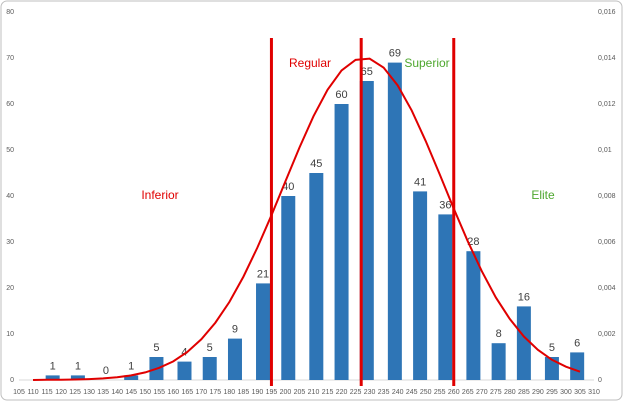  I want to click on x-tick-label: 210, so click(314, 392).